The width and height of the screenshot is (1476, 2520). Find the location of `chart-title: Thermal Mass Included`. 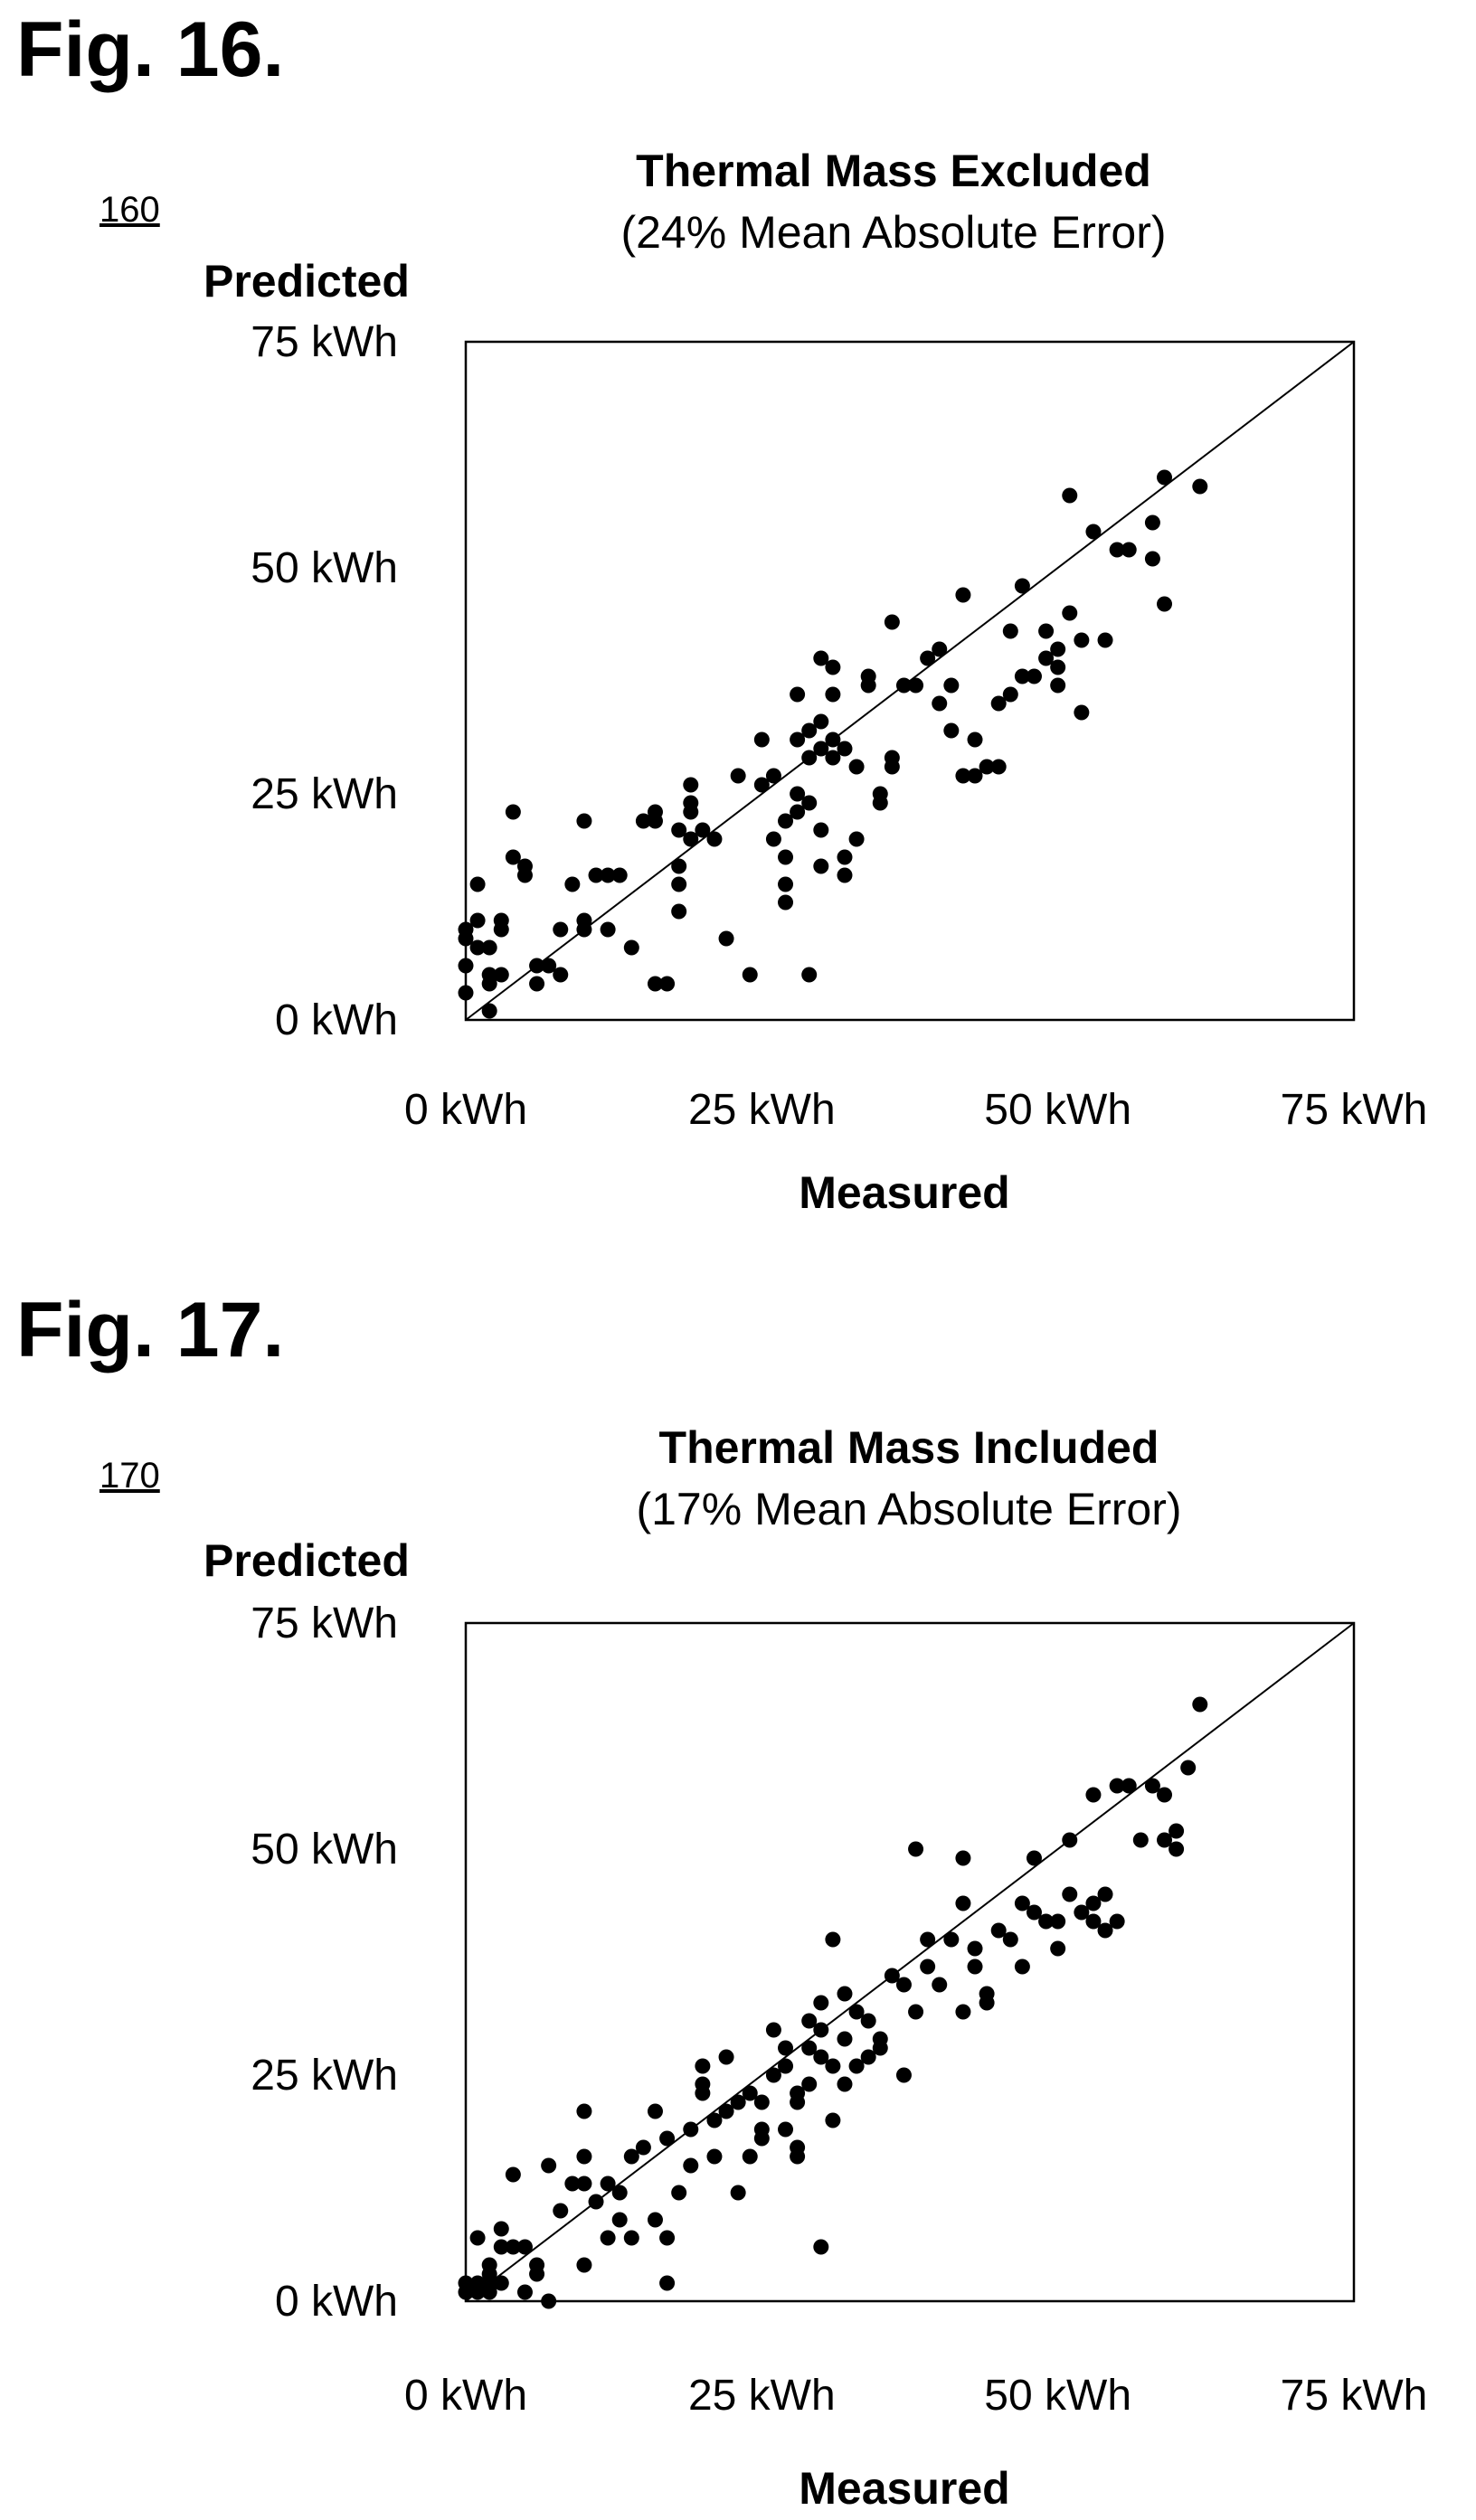

chart-title: Thermal Mass Included is located at coordinates (908, 1448).